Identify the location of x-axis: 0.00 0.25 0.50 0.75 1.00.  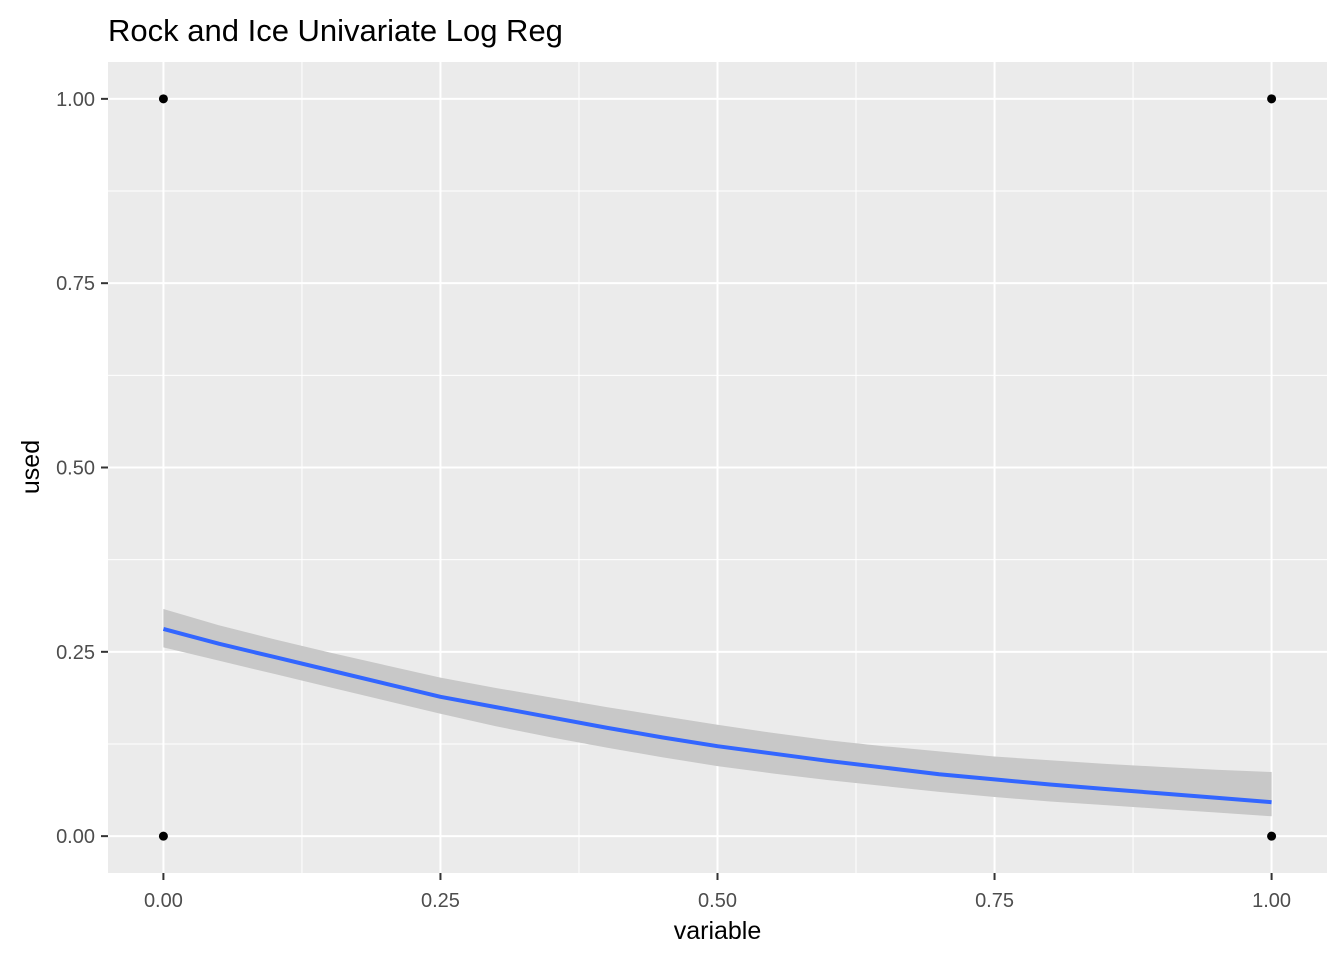
(717, 892).